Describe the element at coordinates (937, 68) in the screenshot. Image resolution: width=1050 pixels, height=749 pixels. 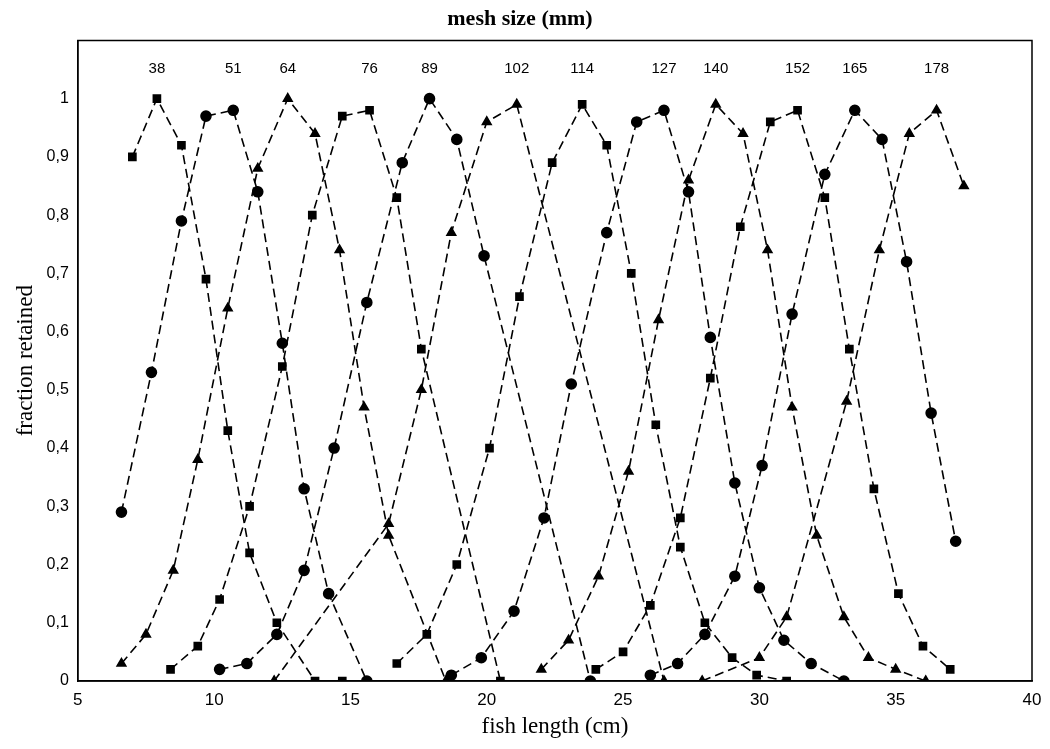
I see `text: 178` at that location.